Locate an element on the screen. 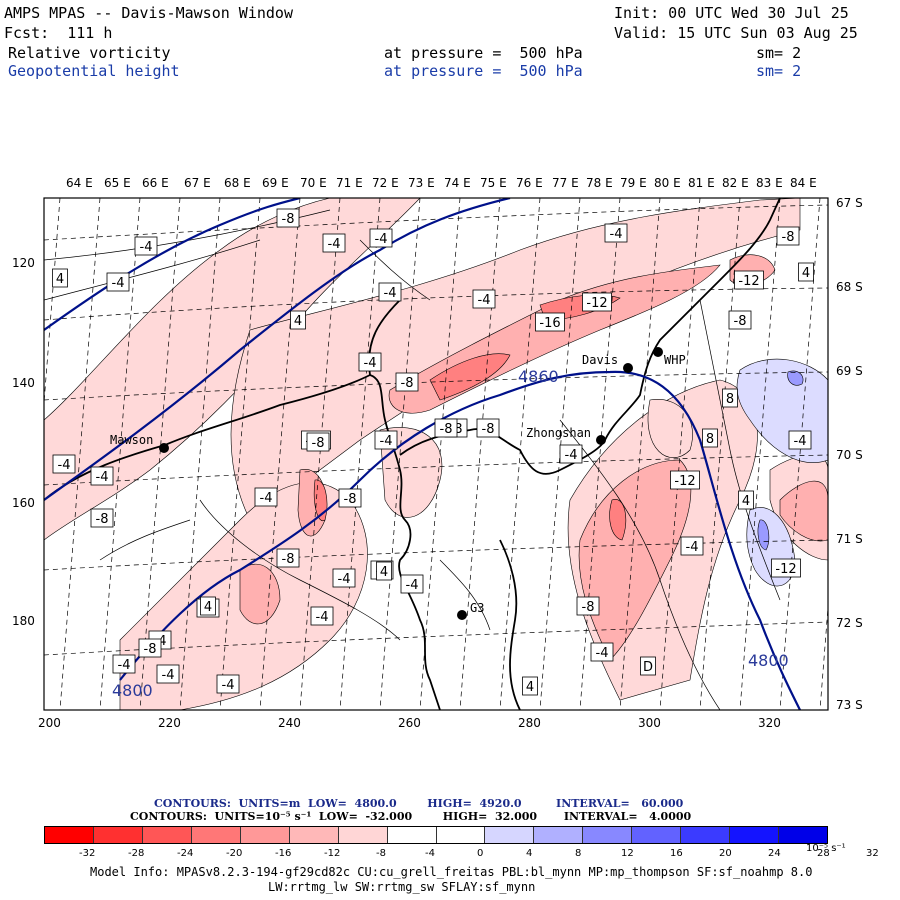  lon-label: 82 E is located at coordinates (735, 183).